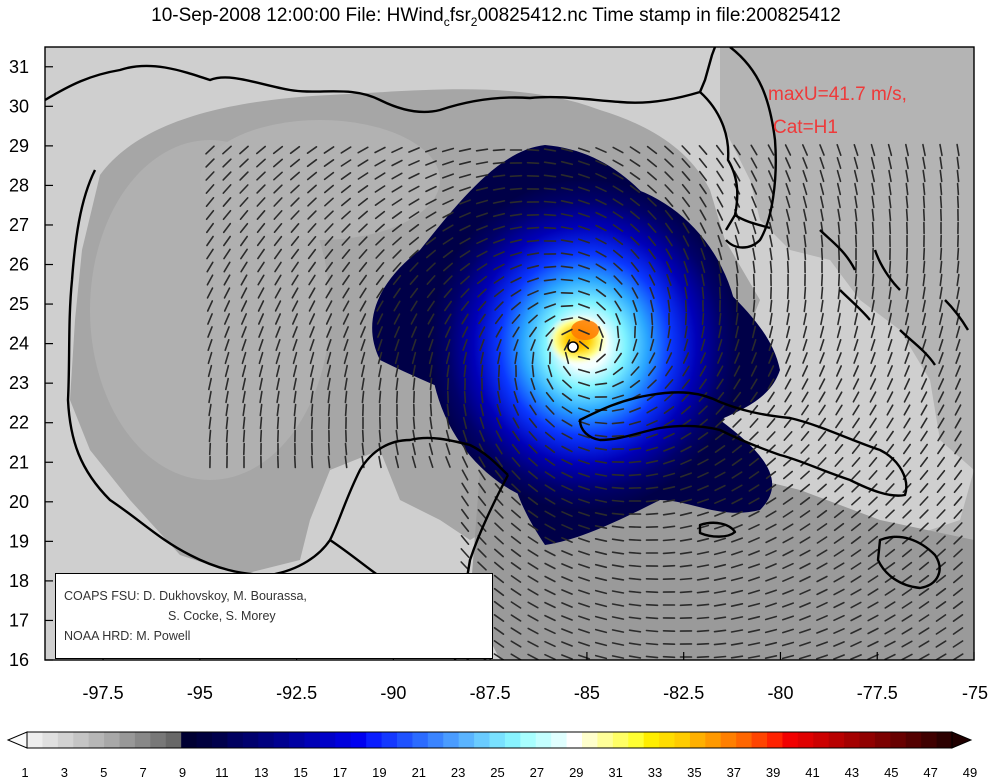  Describe the element at coordinates (717, 529) in the screenshot. I see `jamaica` at that location.